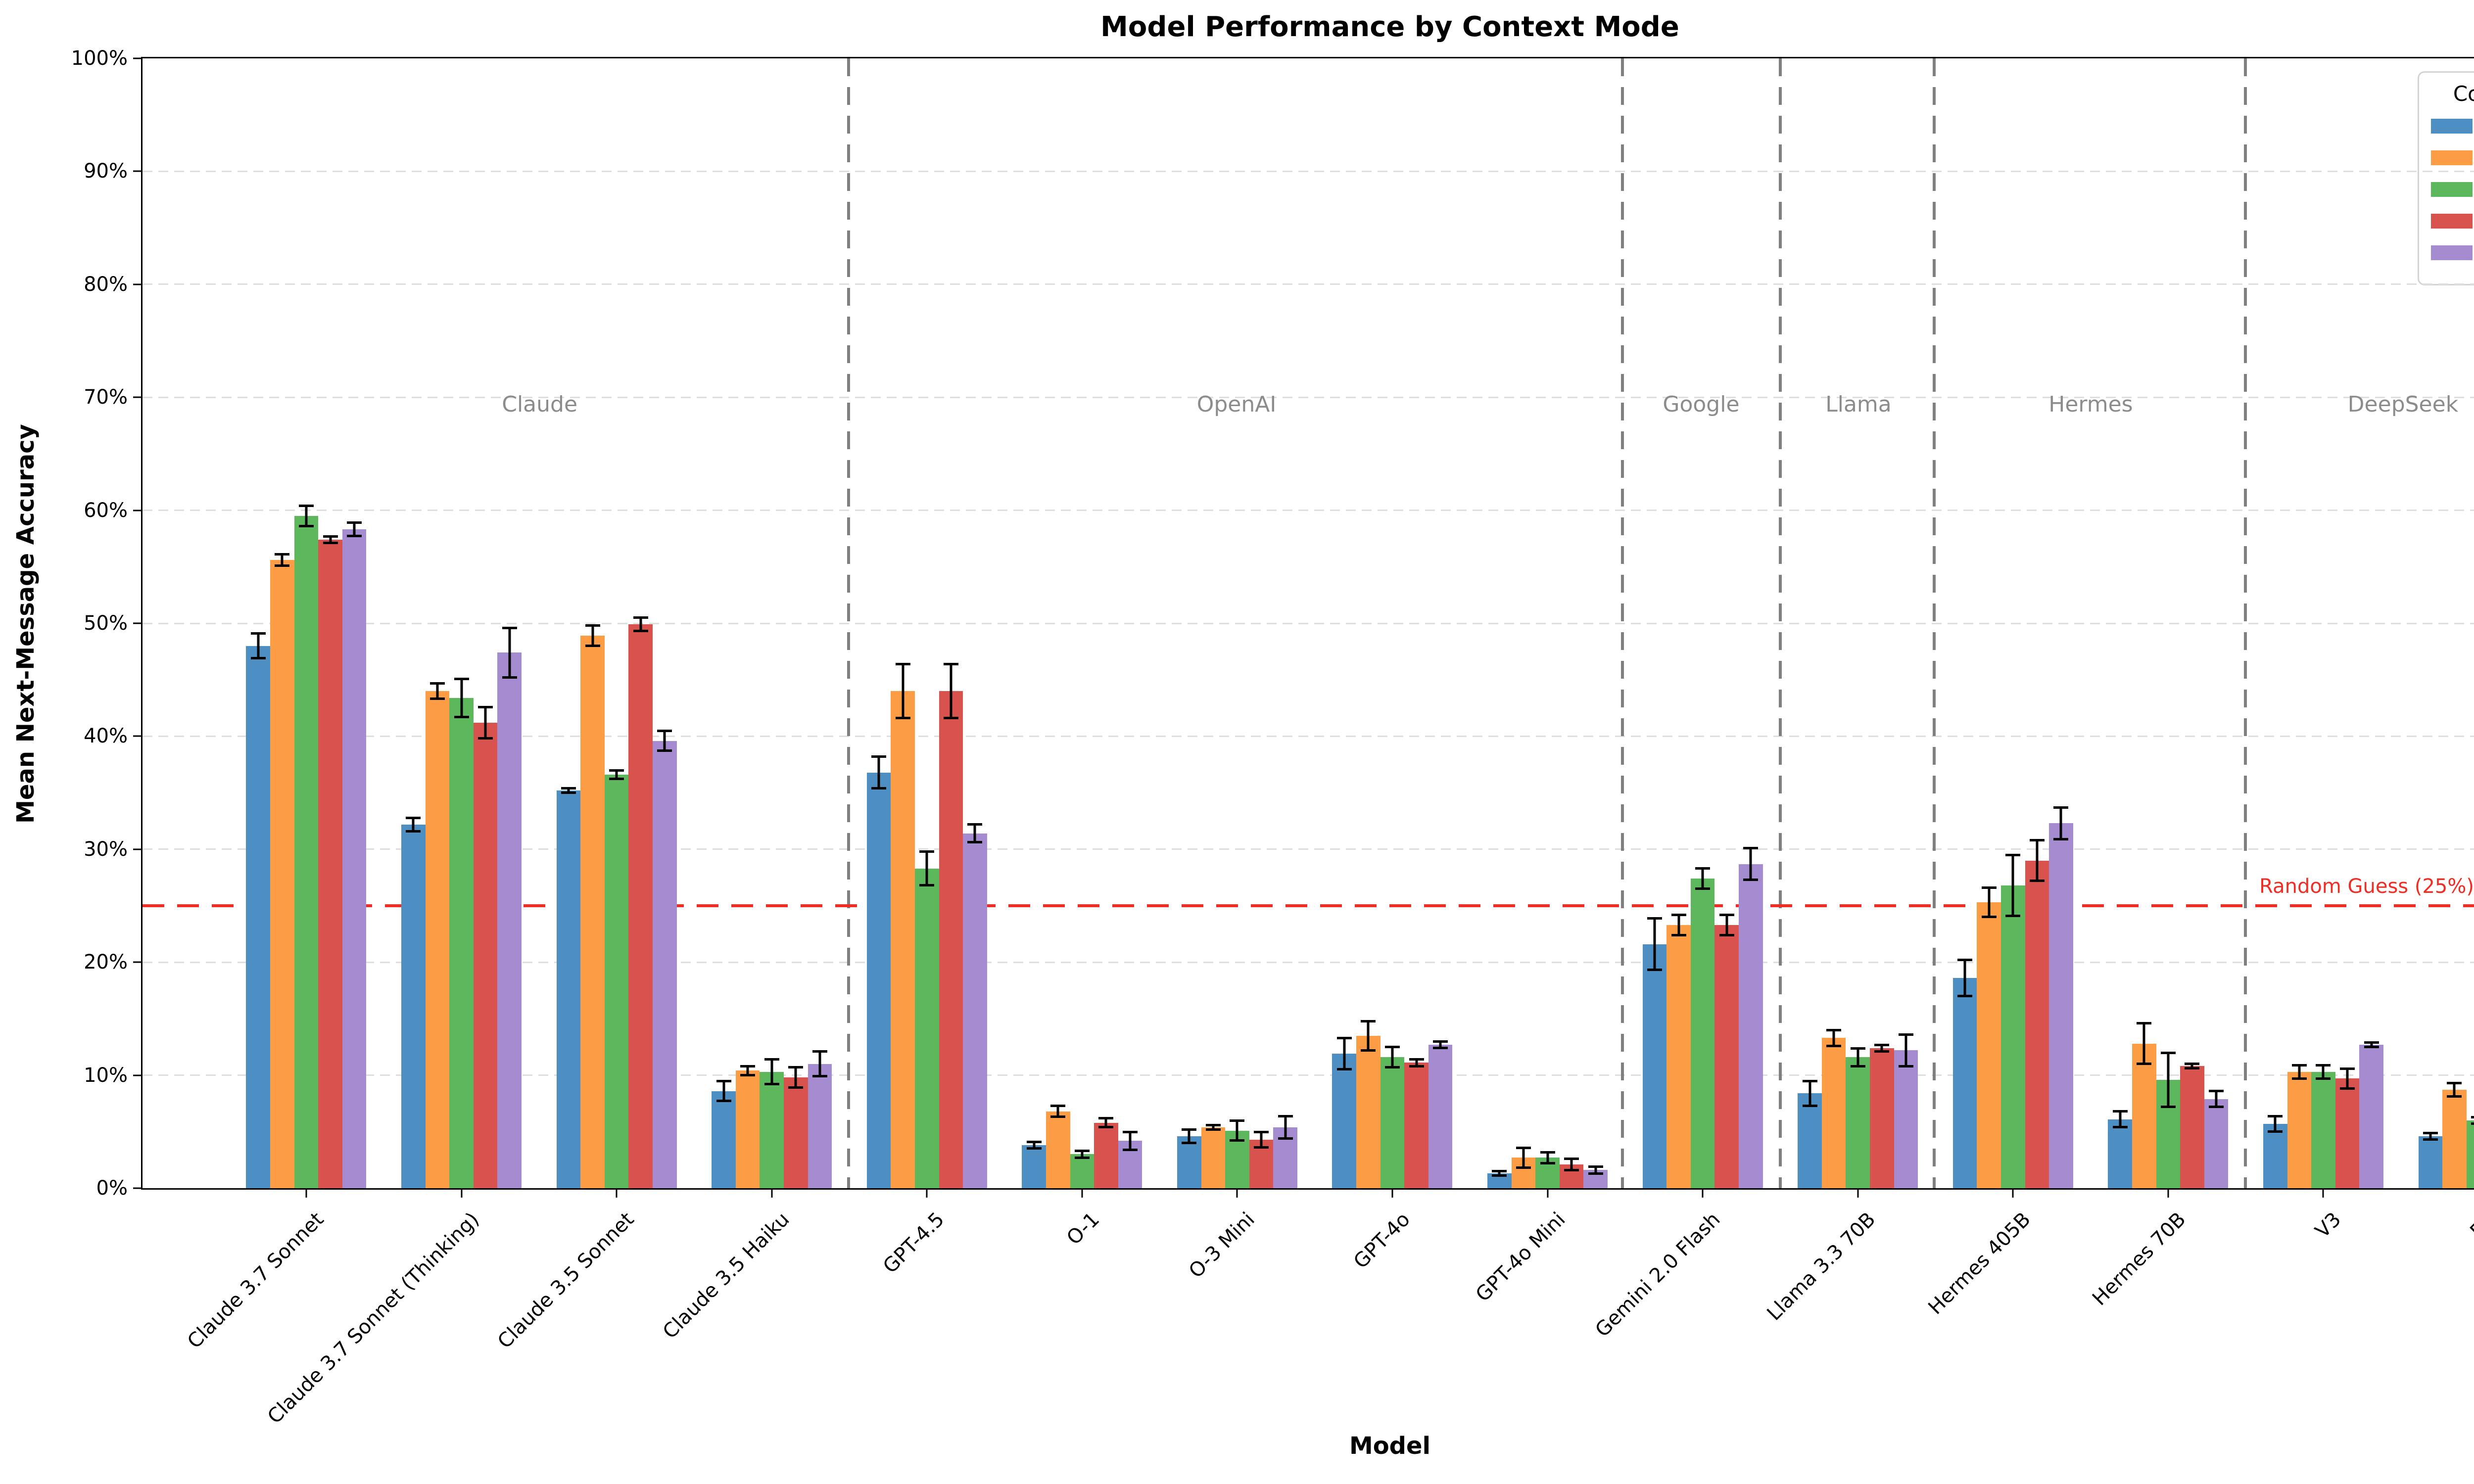 The image size is (2474, 1484). What do you see at coordinates (1390, 27) in the screenshot?
I see `chart-title: Model Performance by Context Mode` at bounding box center [1390, 27].